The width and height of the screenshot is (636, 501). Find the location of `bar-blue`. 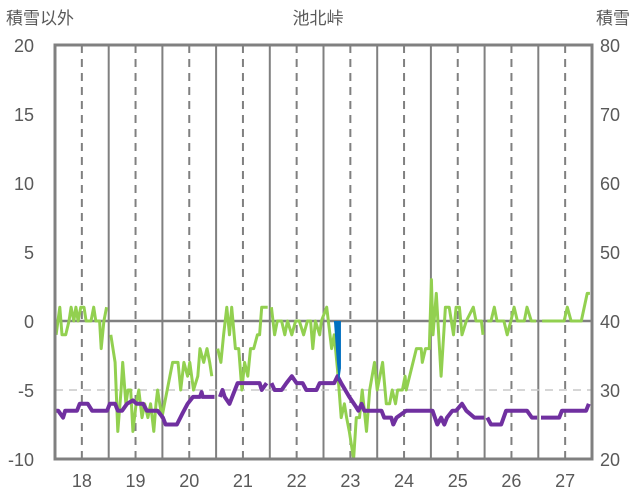

bar-blue is located at coordinates (337, 352).